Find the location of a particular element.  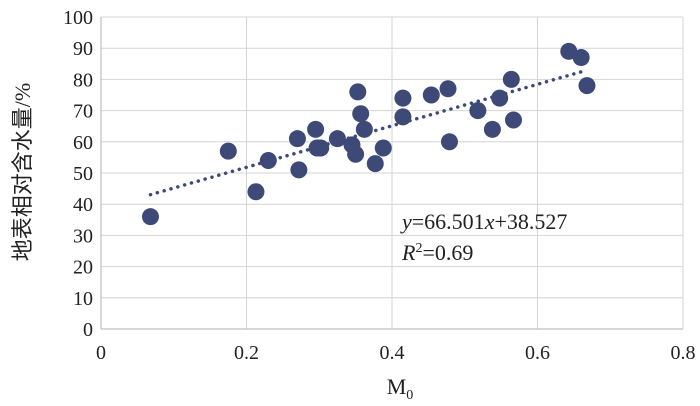

y-tick-label: 80 is located at coordinates (83, 80).